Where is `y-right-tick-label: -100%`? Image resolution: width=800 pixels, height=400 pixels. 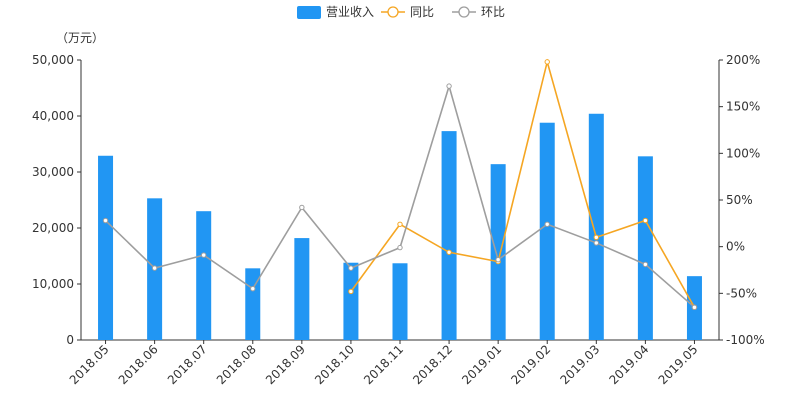
y-right-tick-label: -100% is located at coordinates (745, 340).